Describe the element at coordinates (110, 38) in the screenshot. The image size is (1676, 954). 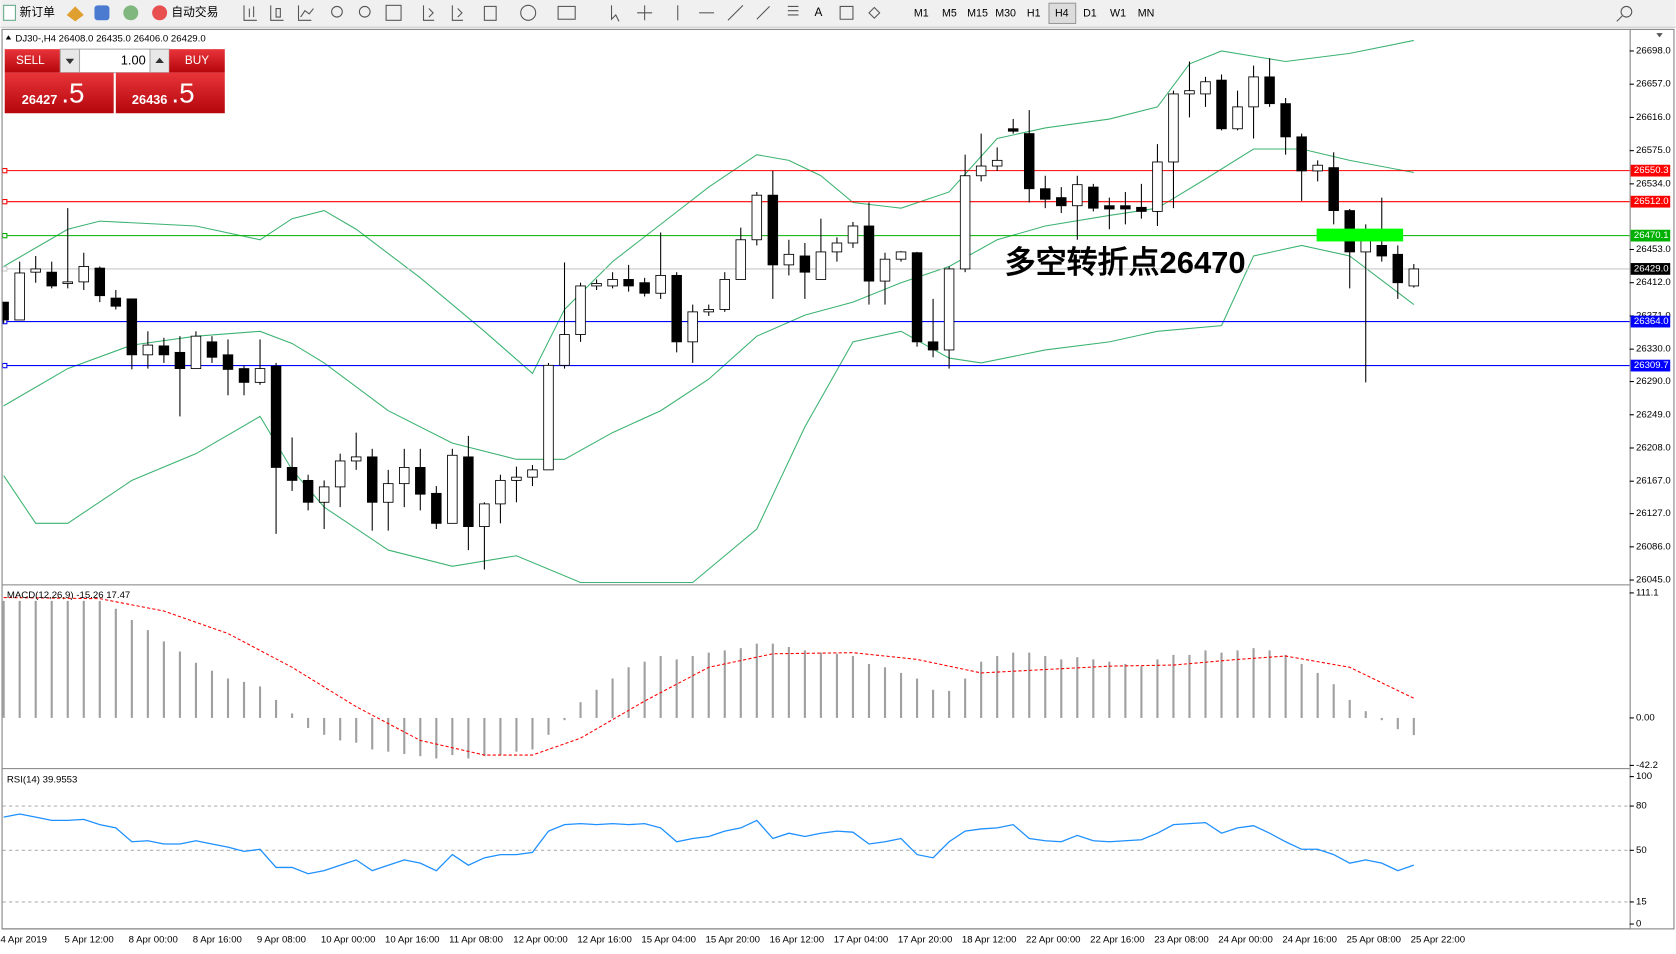
I see `chart-header: DJ30-,H4 26408.0 26435.0 26406.0 26429.0` at that location.